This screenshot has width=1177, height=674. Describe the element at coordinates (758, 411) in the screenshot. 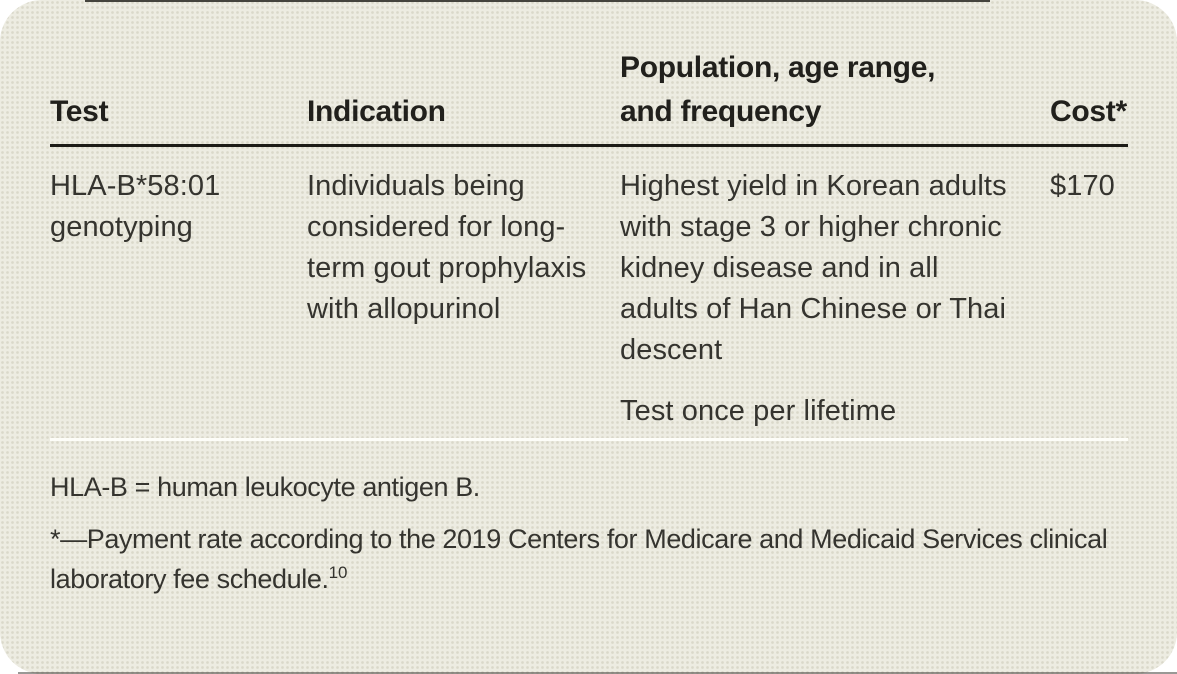

I see `population-paragraph-2: Test once per lifetime` at that location.